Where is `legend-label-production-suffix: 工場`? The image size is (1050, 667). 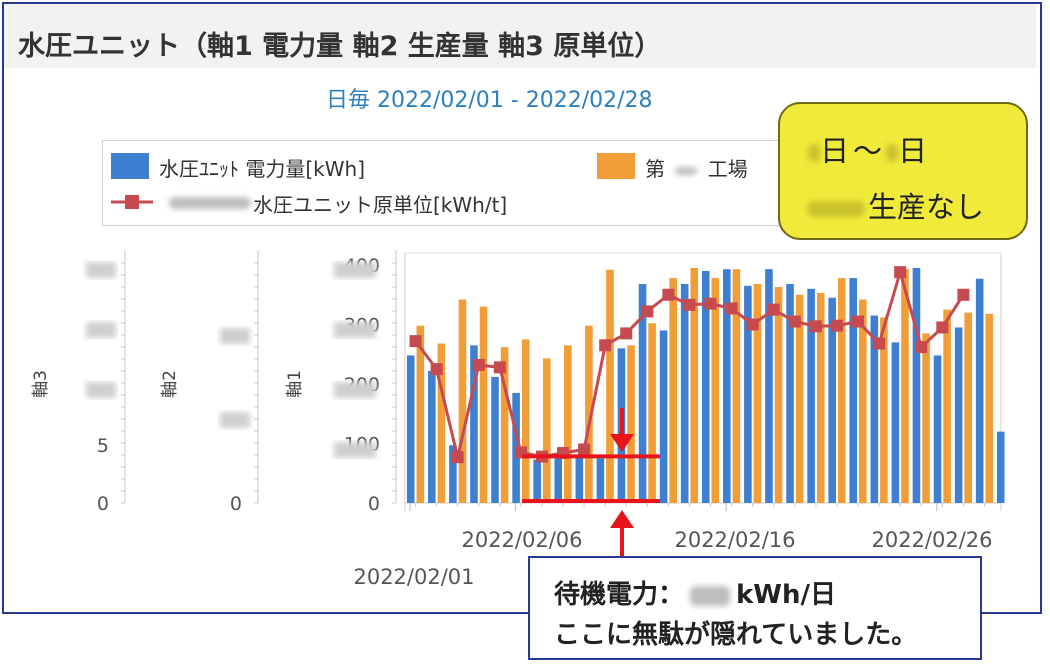
legend-label-production-suffix: 工場 is located at coordinates (727, 169).